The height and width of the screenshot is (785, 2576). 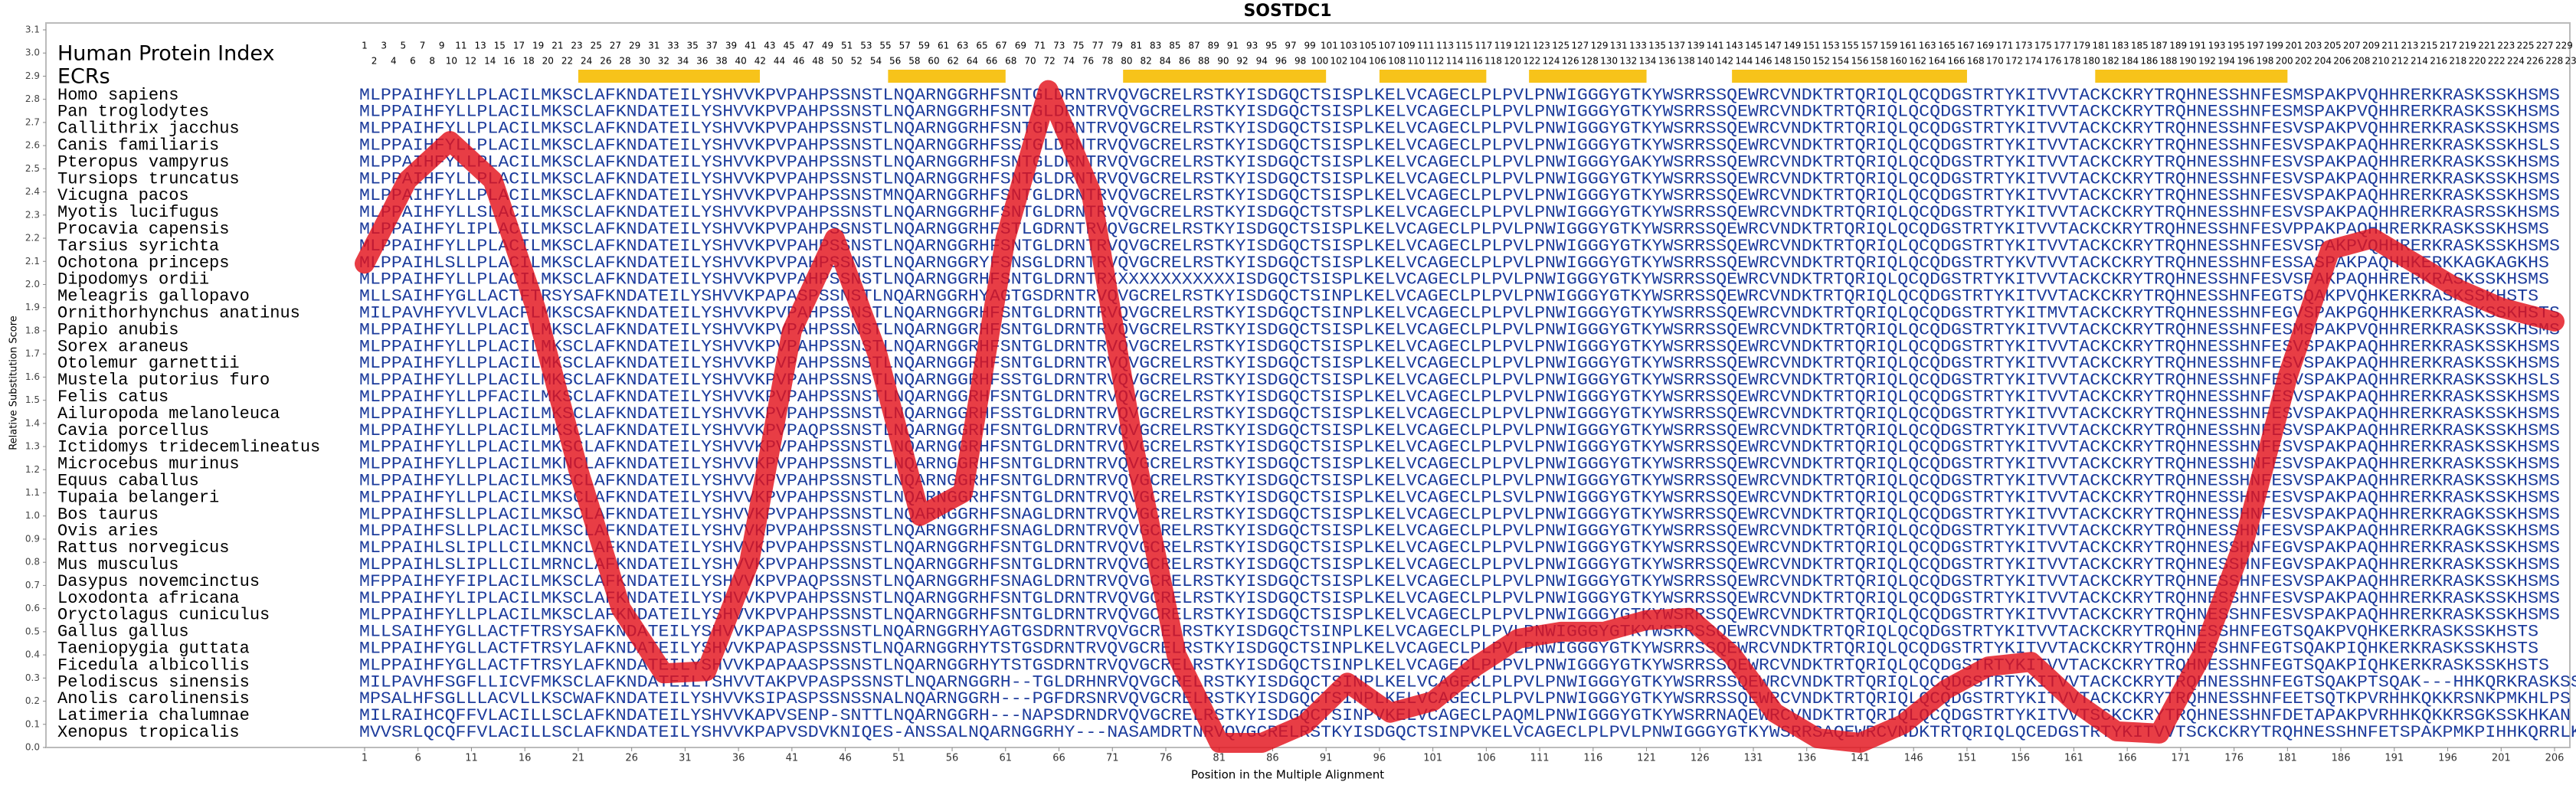 What do you see at coordinates (1416, 61) in the screenshot?
I see `protein-index: 110` at bounding box center [1416, 61].